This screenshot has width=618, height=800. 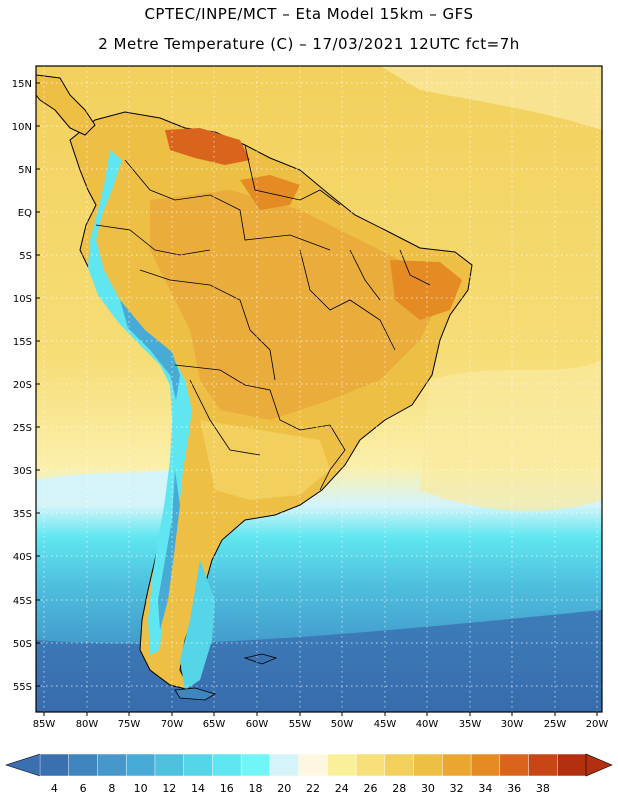 I want to click on lon-label-40w: 40W, so click(x=427, y=724).